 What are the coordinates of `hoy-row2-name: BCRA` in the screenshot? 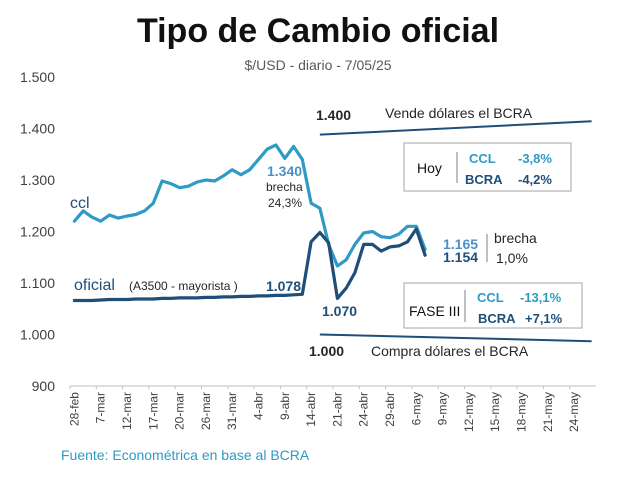 It's located at (484, 179).